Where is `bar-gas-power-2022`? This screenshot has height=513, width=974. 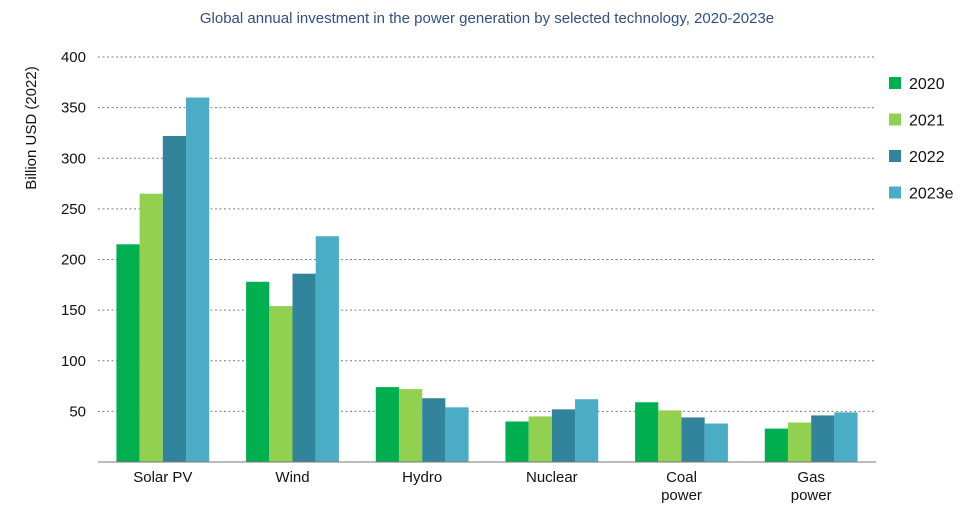 bar-gas-power-2022 is located at coordinates (823, 438).